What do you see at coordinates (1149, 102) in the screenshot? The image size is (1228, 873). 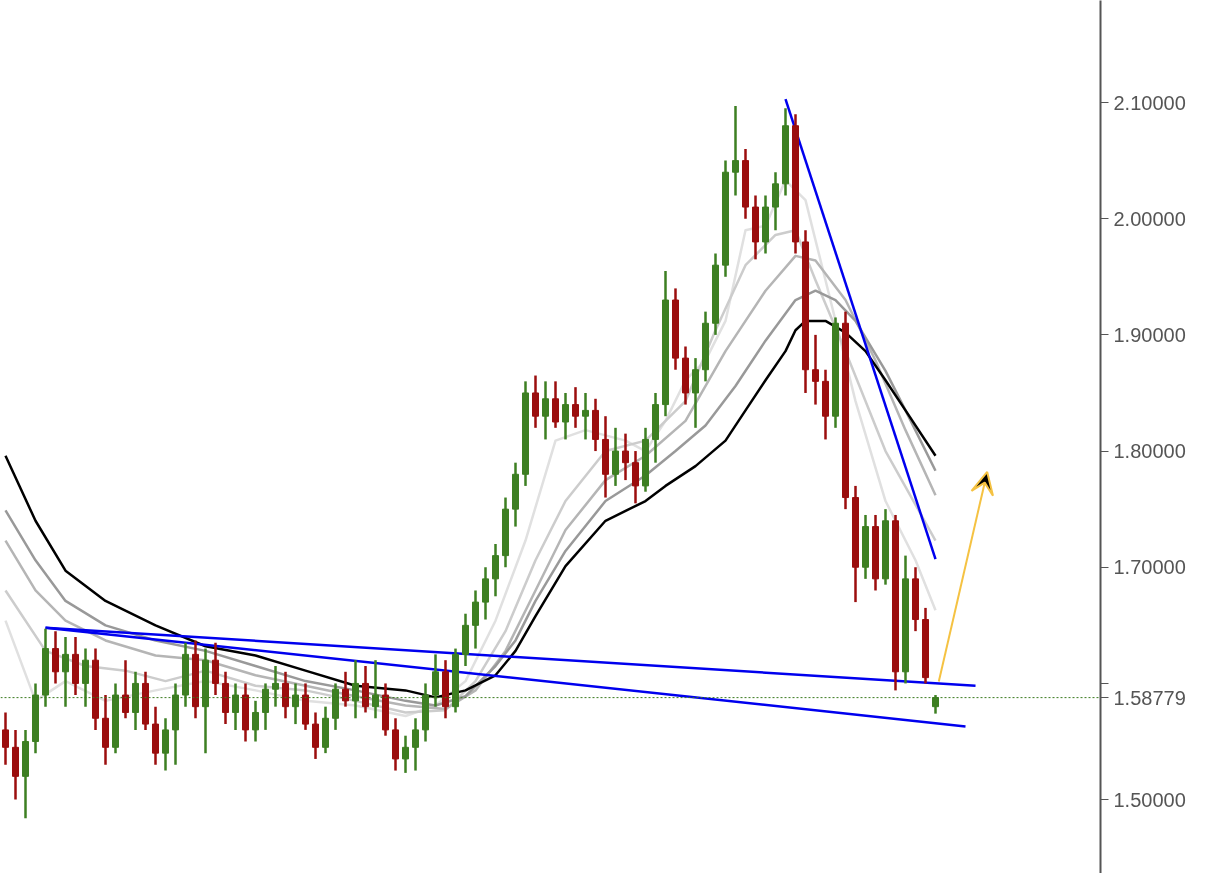 I see `y-tick-label: 2.10000` at bounding box center [1149, 102].